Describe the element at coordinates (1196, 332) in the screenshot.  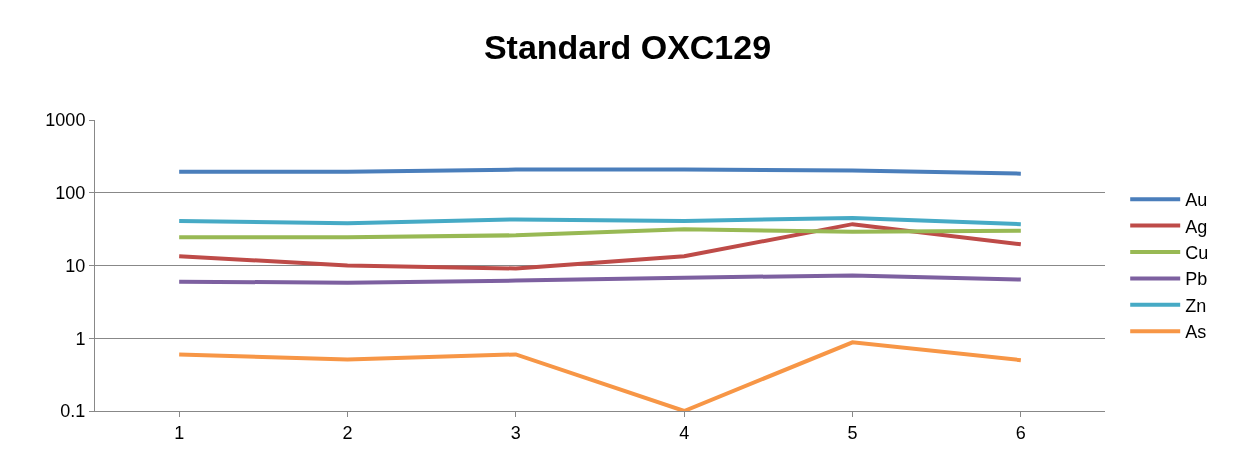
I see `legend-label: As` at that location.